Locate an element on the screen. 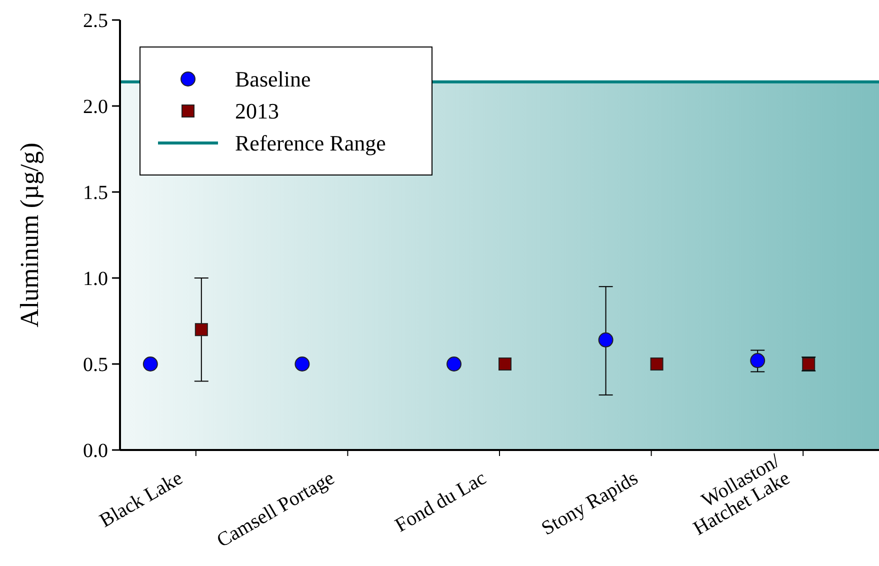 Image resolution: width=879 pixels, height=566 pixels. y-tick-label: 2.5 is located at coordinates (95, 21).